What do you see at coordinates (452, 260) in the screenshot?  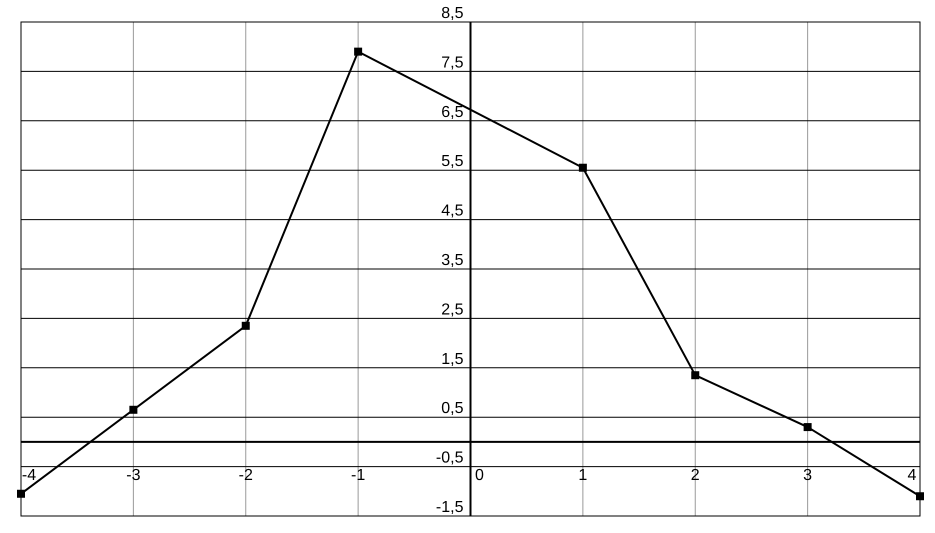 I see `y-tick-label: 3,5` at bounding box center [452, 260].